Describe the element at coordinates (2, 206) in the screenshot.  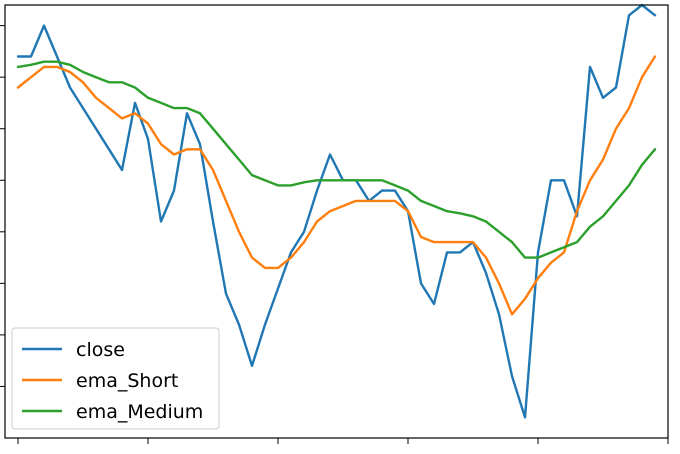
I see `y-axis-ticks` at that location.